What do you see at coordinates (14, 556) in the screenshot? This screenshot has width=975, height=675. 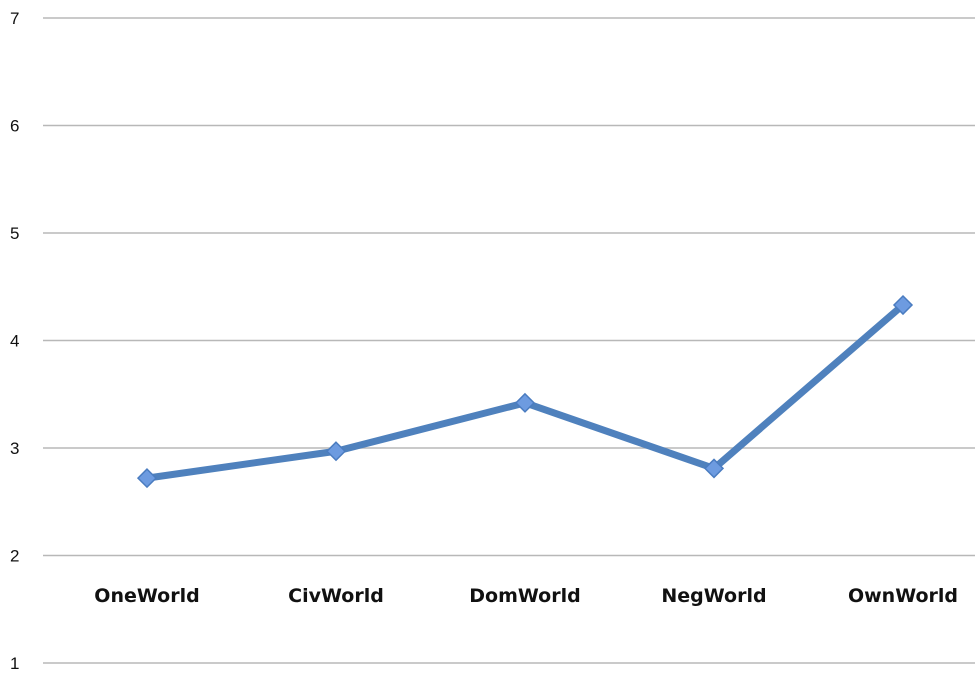 I see `y-tick-label: 2` at bounding box center [14, 556].